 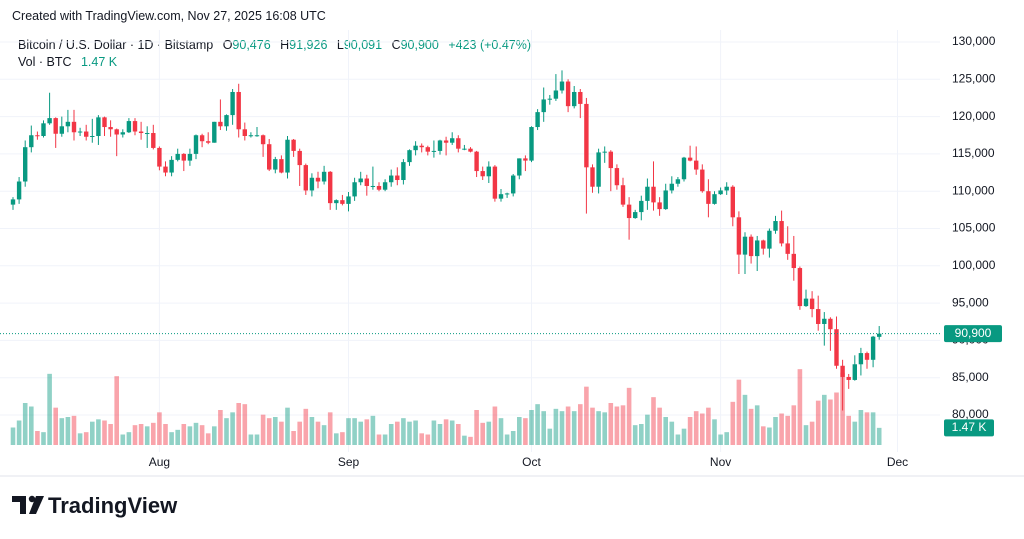 I want to click on x-tick-label: Aug, so click(x=159, y=462).